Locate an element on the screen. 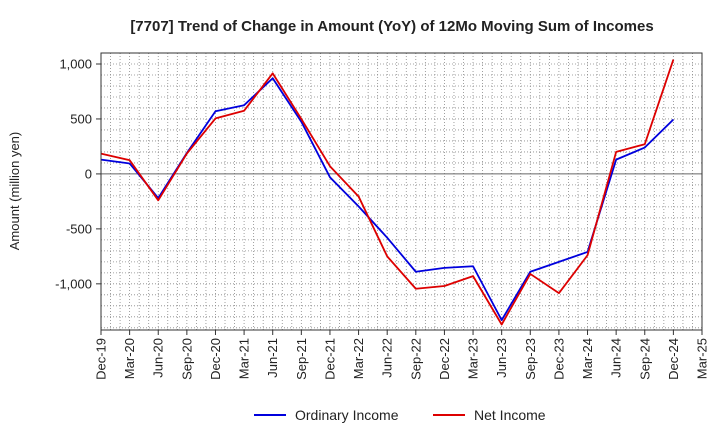 This screenshot has width=720, height=440. y-tick-label: 1,000 is located at coordinates (75, 63).